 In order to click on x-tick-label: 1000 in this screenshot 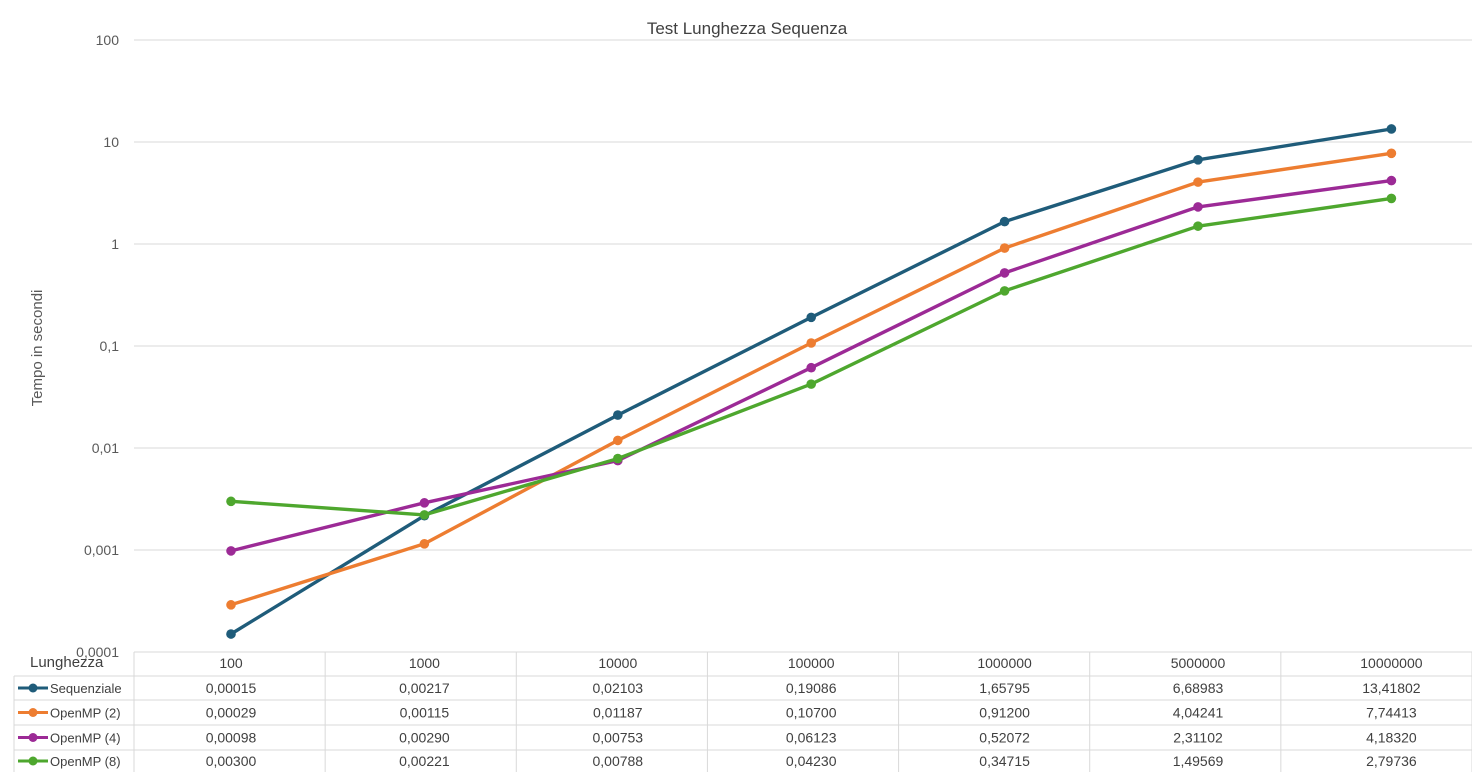, I will do `click(424, 663)`.